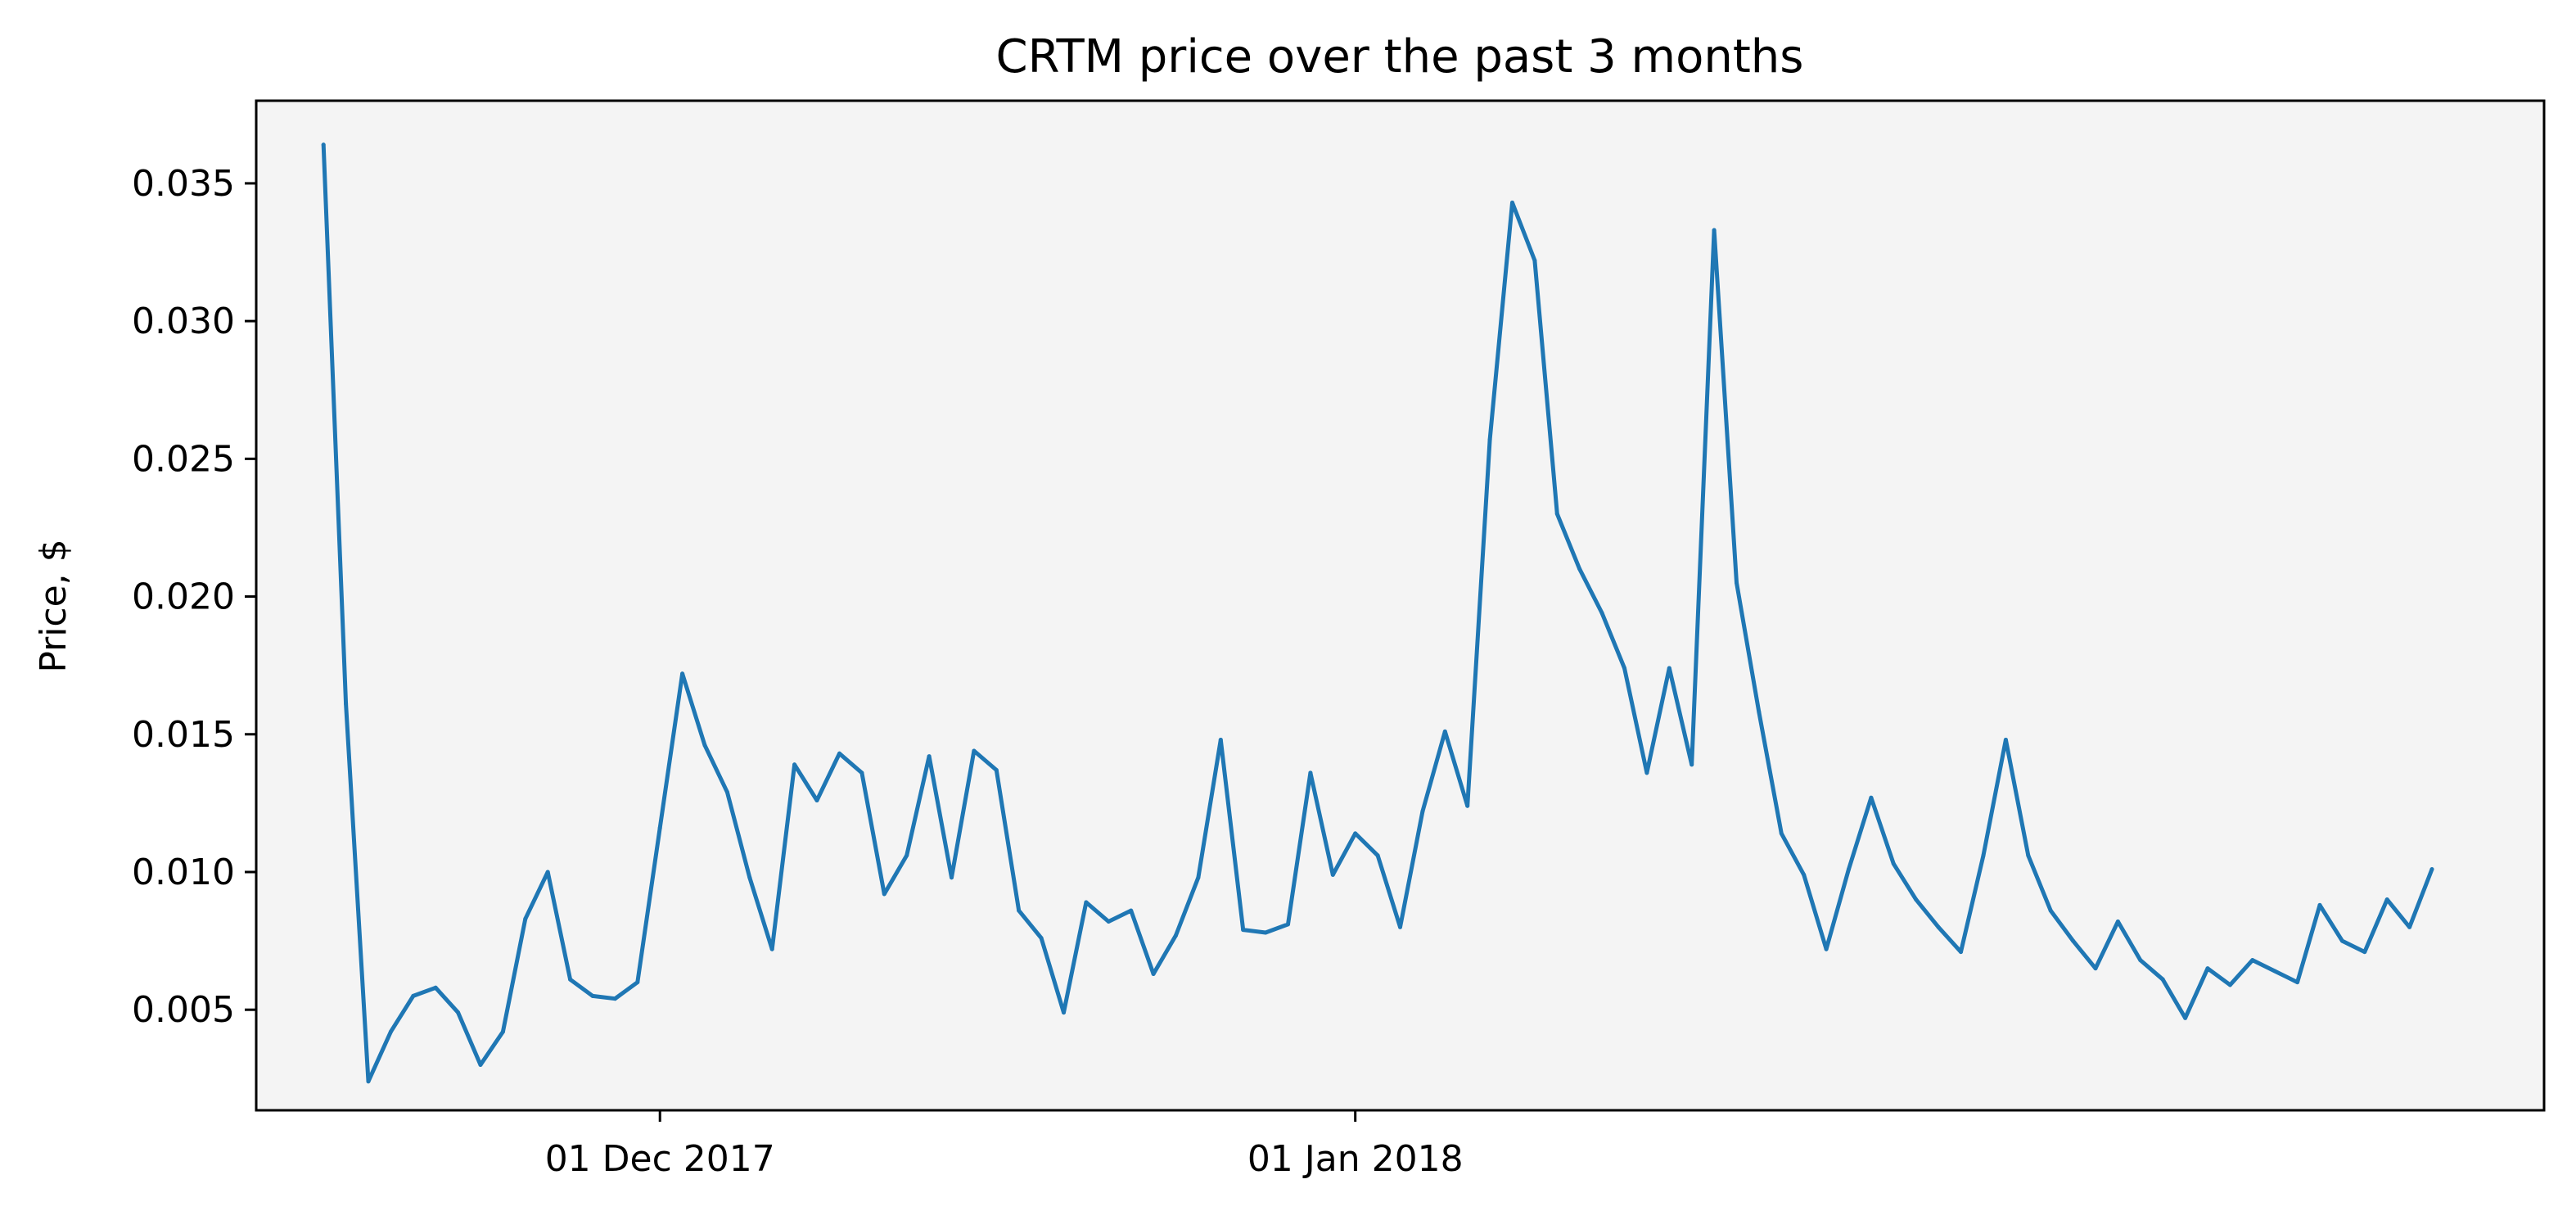  What do you see at coordinates (183, 597) in the screenshot?
I see `y-tick-label: 0.020` at bounding box center [183, 597].